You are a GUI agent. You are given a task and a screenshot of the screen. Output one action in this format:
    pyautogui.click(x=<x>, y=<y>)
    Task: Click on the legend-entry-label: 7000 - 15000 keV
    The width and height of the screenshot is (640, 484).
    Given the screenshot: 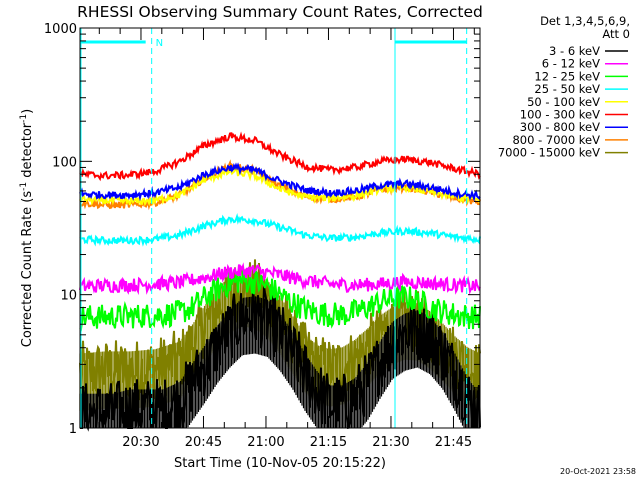 What is the action you would take?
    pyautogui.click(x=549, y=153)
    